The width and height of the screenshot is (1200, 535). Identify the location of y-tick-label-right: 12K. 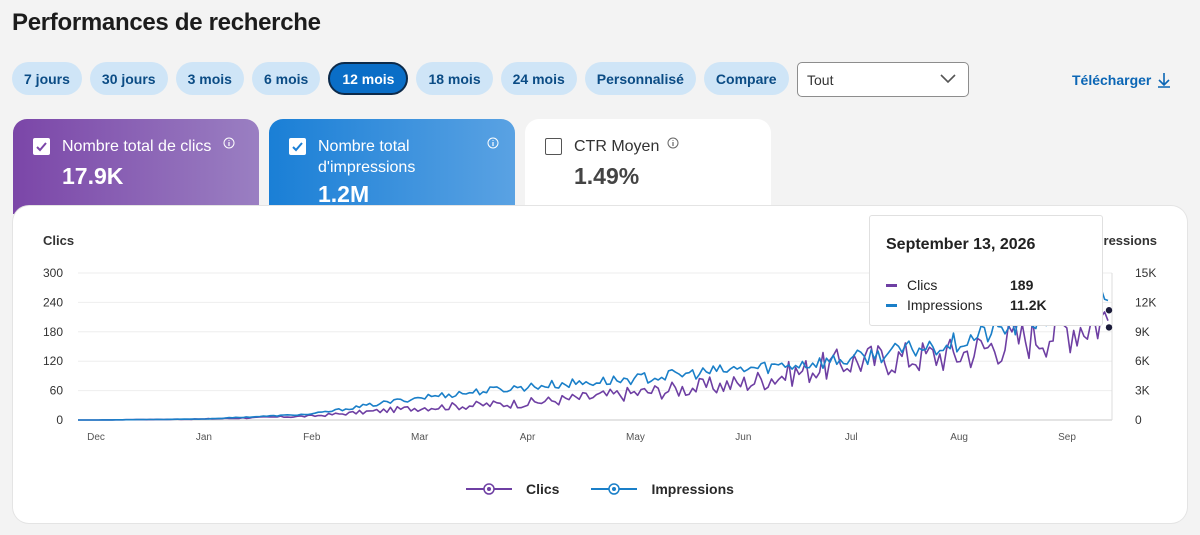
(1145, 302).